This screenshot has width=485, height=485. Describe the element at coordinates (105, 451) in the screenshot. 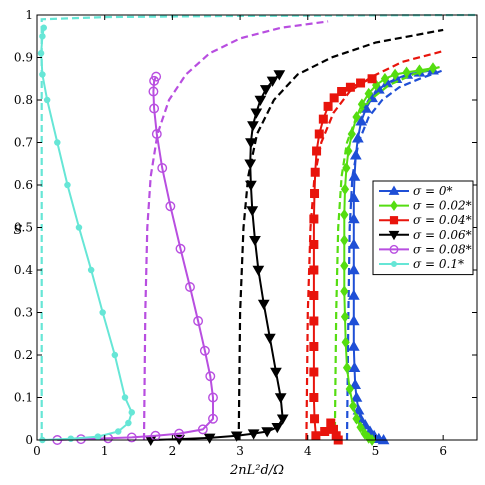

I see `x-tick-label: 1` at that location.